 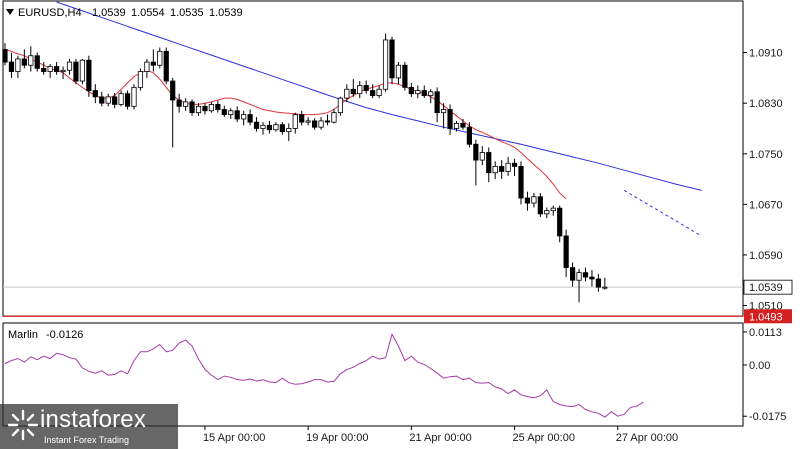 I want to click on watermark-name: instaforex, so click(x=93, y=419).